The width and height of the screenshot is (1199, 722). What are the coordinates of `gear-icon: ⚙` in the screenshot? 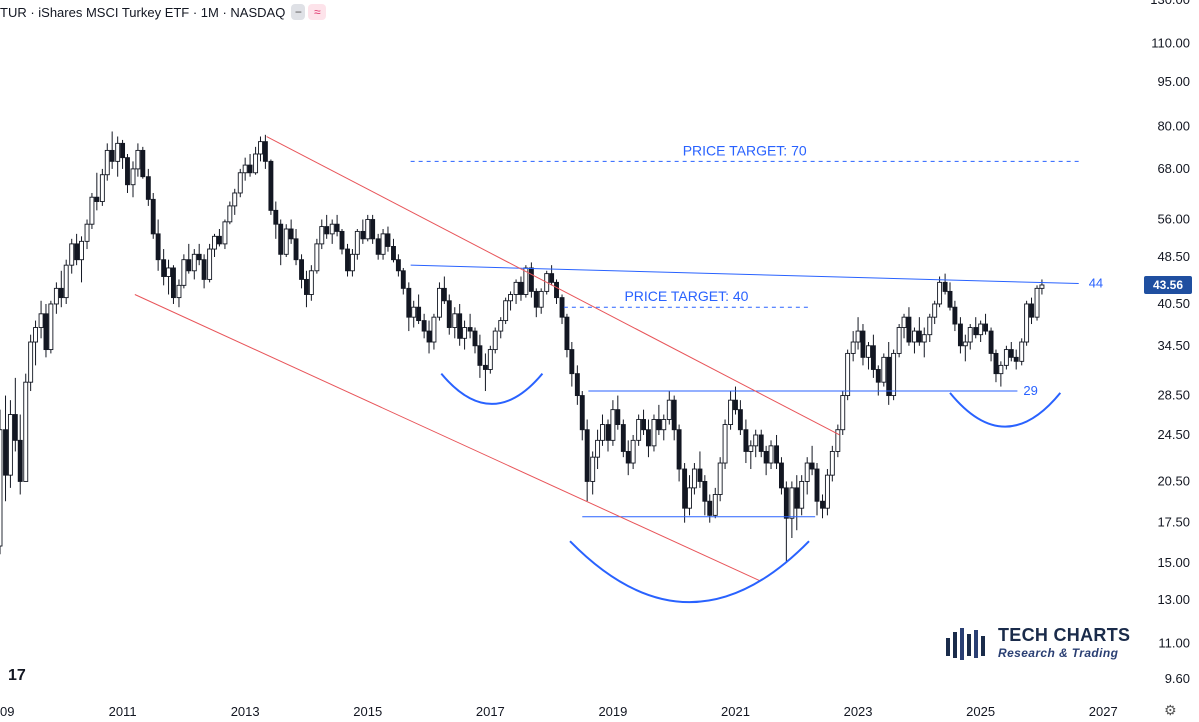 It's located at (1170, 710).